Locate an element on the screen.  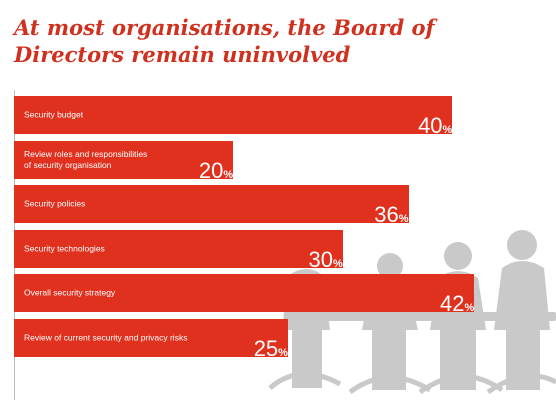
bar: Security policies 36% is located at coordinates (211, 205).